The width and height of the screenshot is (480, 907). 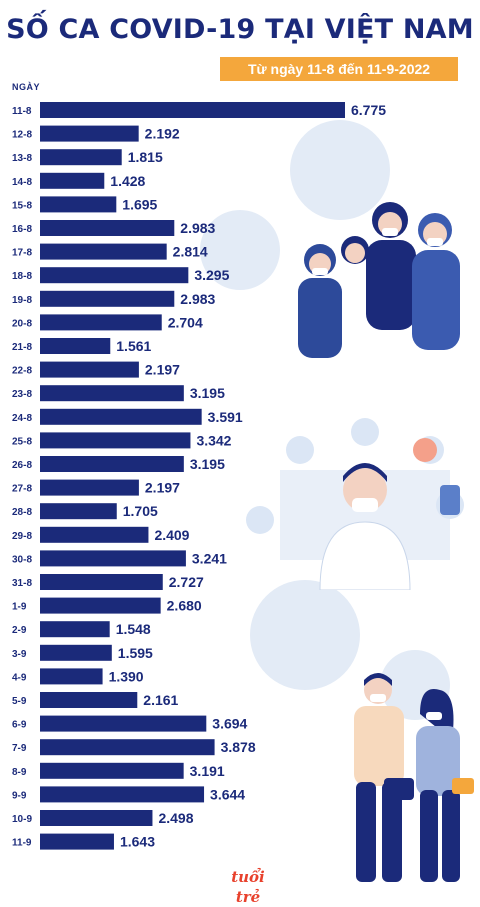 What do you see at coordinates (127, 181) in the screenshot?
I see `value-label: 1.428` at bounding box center [127, 181].